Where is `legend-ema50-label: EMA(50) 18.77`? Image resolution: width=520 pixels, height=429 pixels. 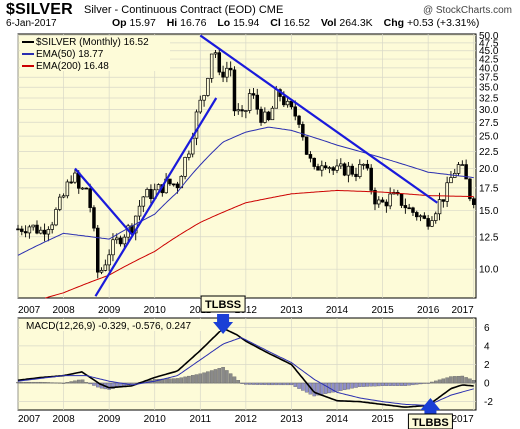
legend-ema50-label: EMA(50) 18.77 is located at coordinates (70, 54).